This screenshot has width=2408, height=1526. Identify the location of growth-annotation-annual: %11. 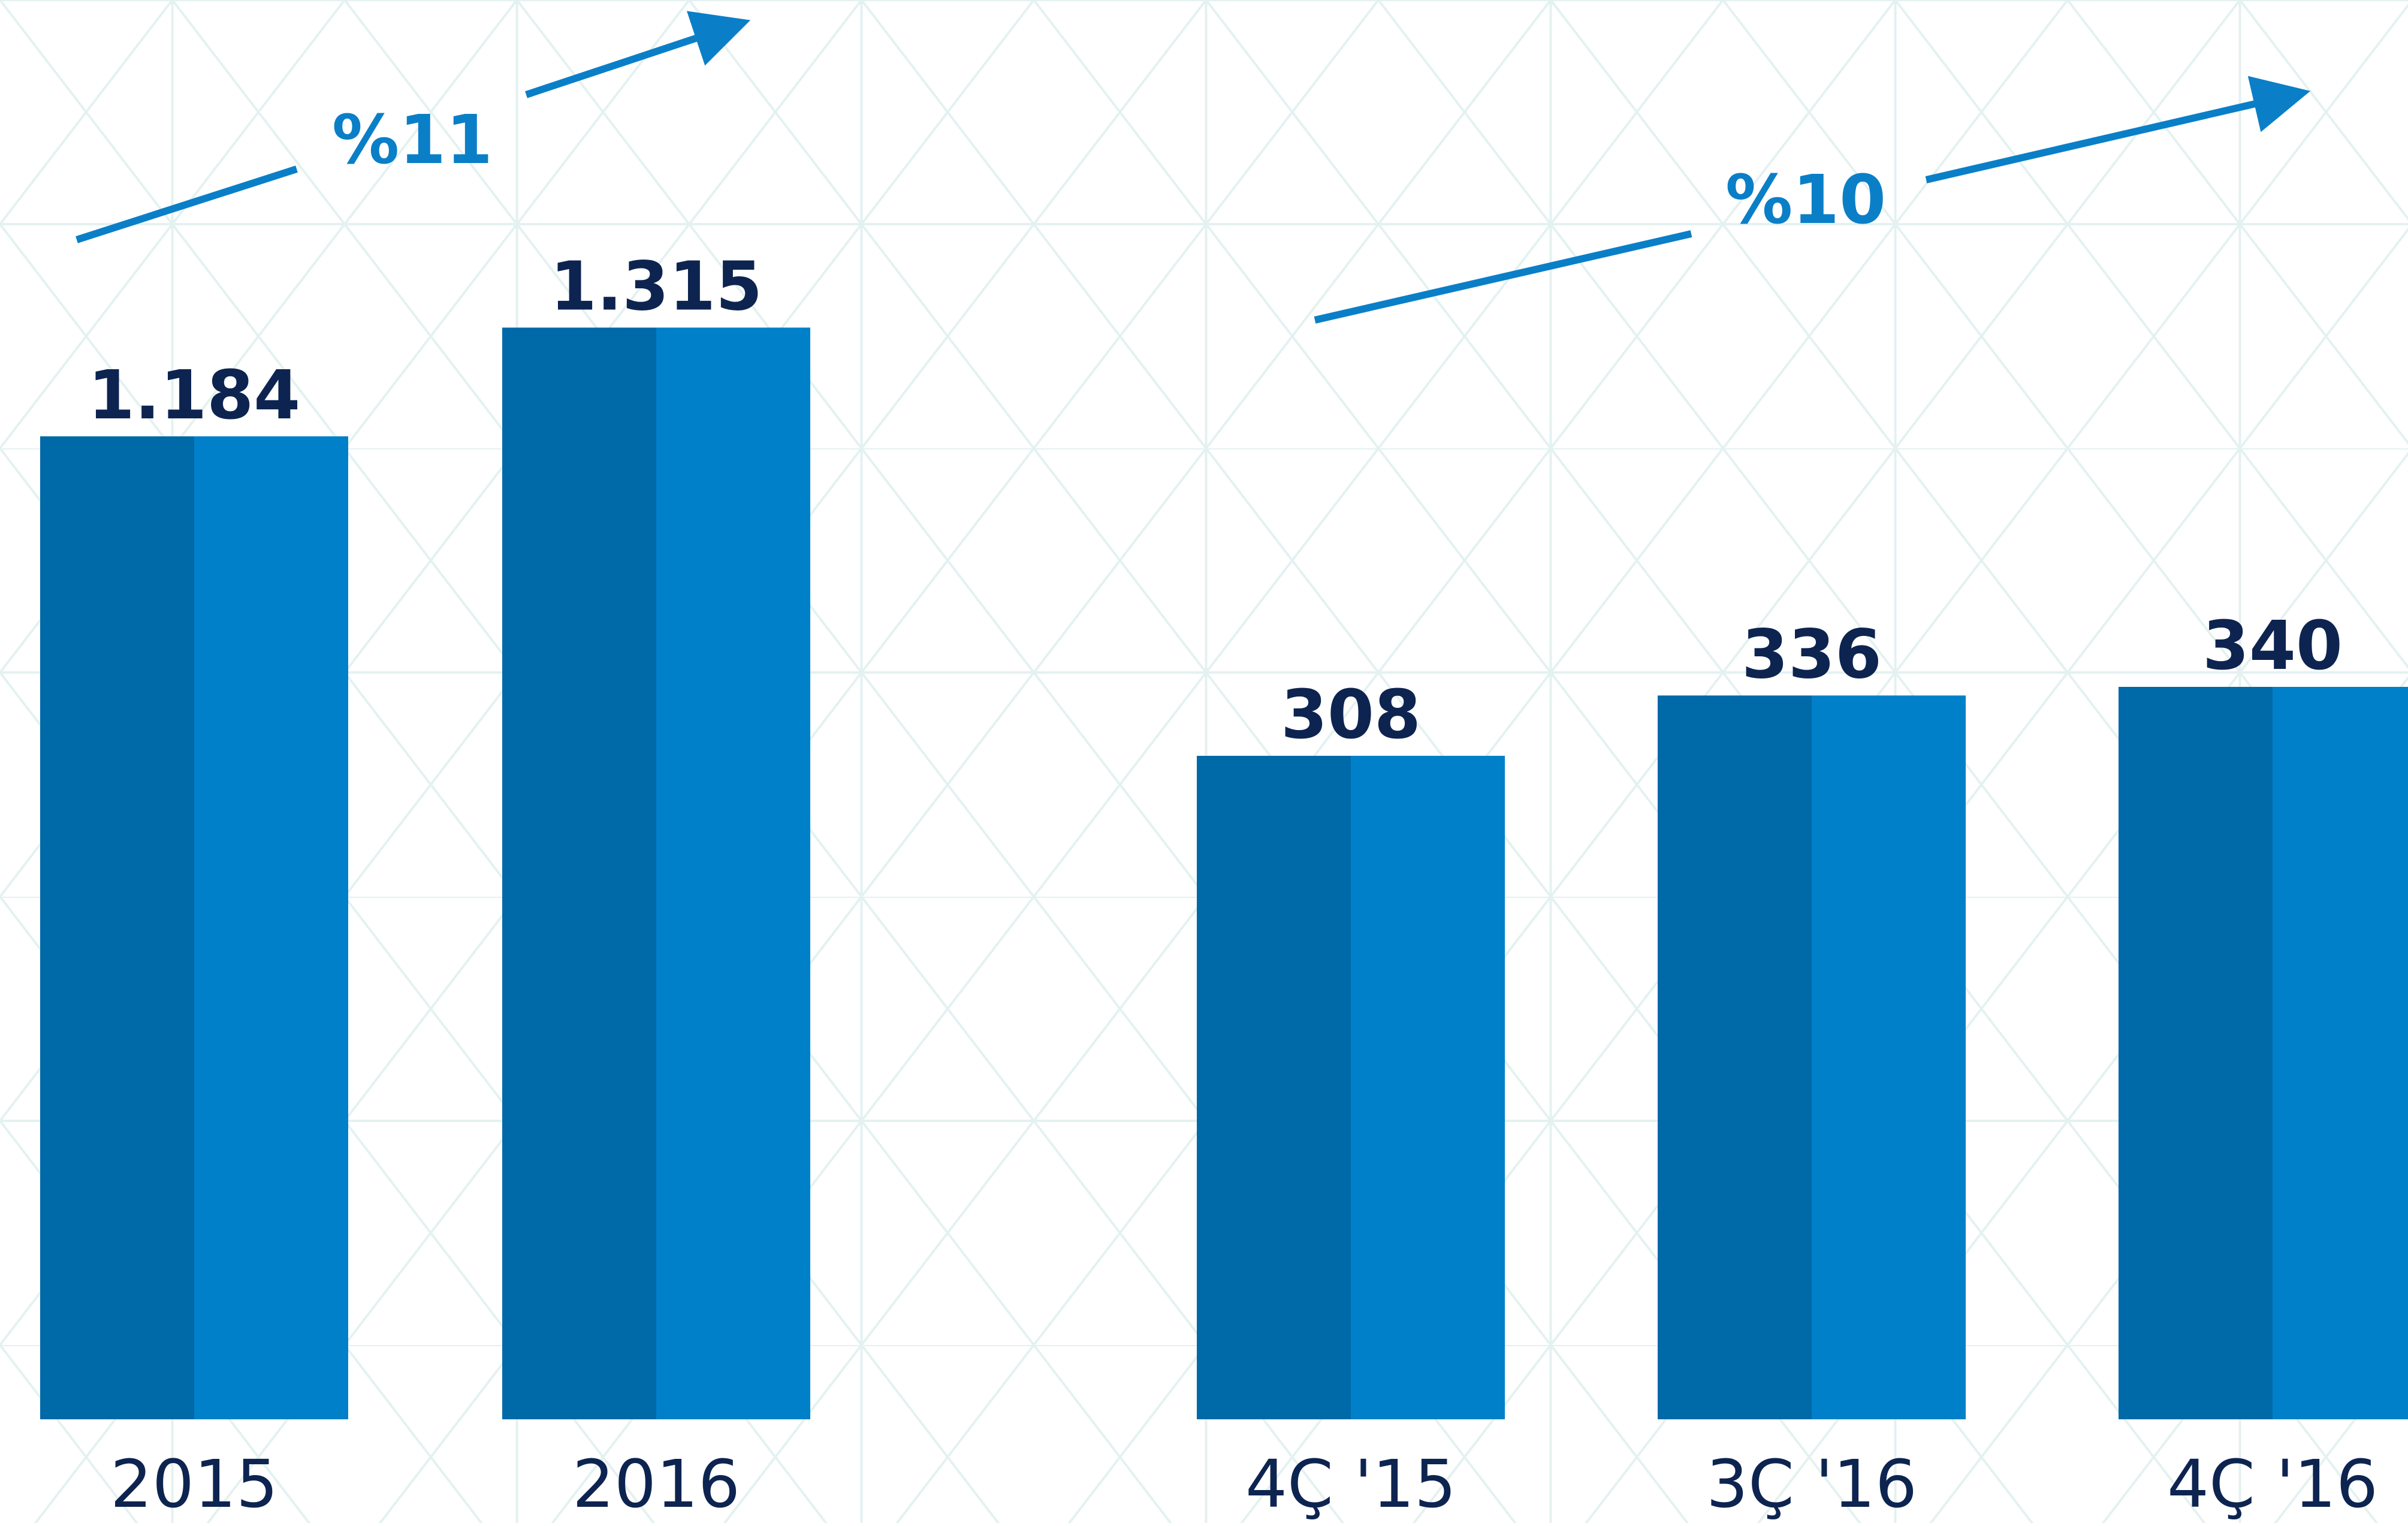
(413, 127).